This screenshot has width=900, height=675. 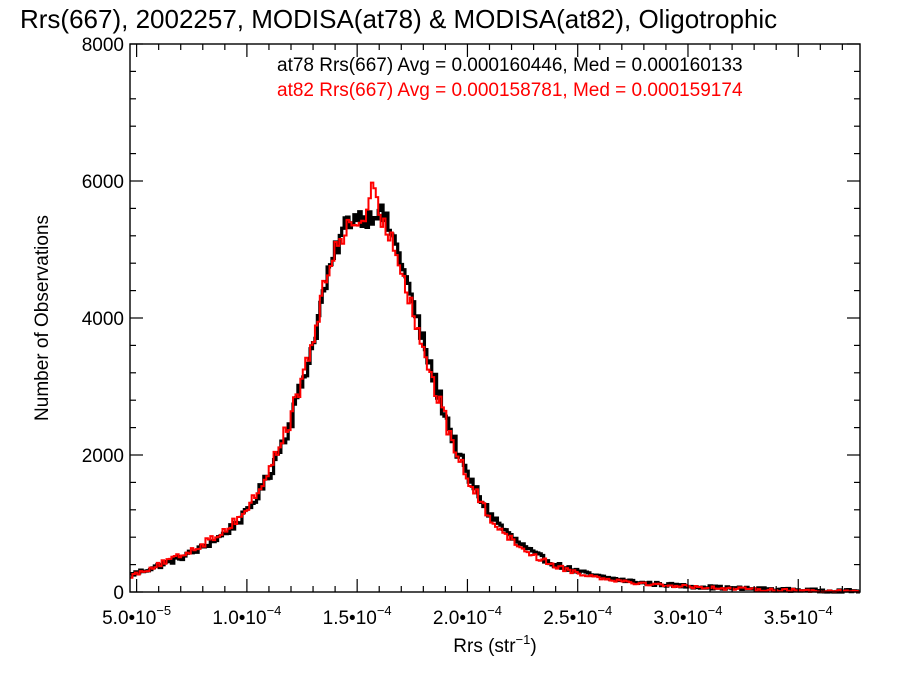 What do you see at coordinates (357, 616) in the screenshot?
I see `x-tick-label: 1.5•10−4` at bounding box center [357, 616].